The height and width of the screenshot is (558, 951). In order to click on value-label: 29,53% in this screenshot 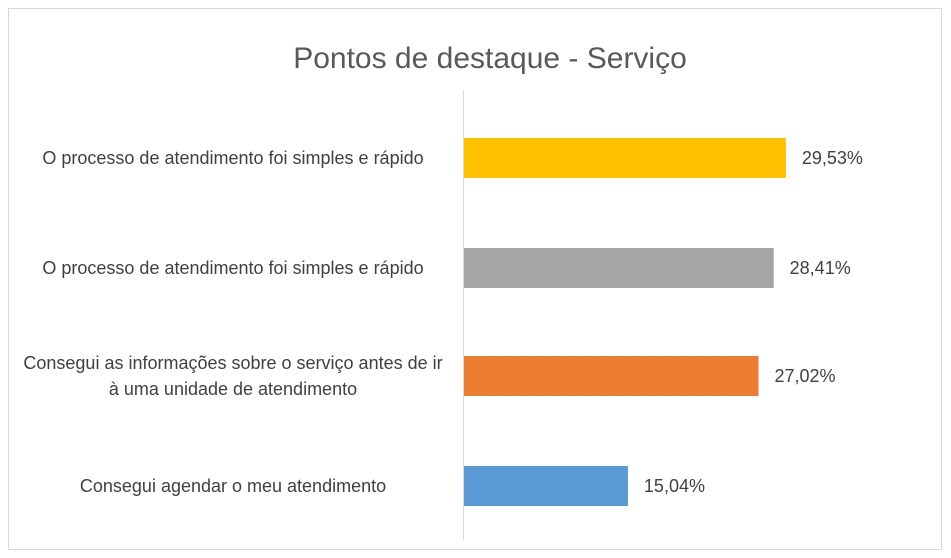, I will do `click(832, 158)`.